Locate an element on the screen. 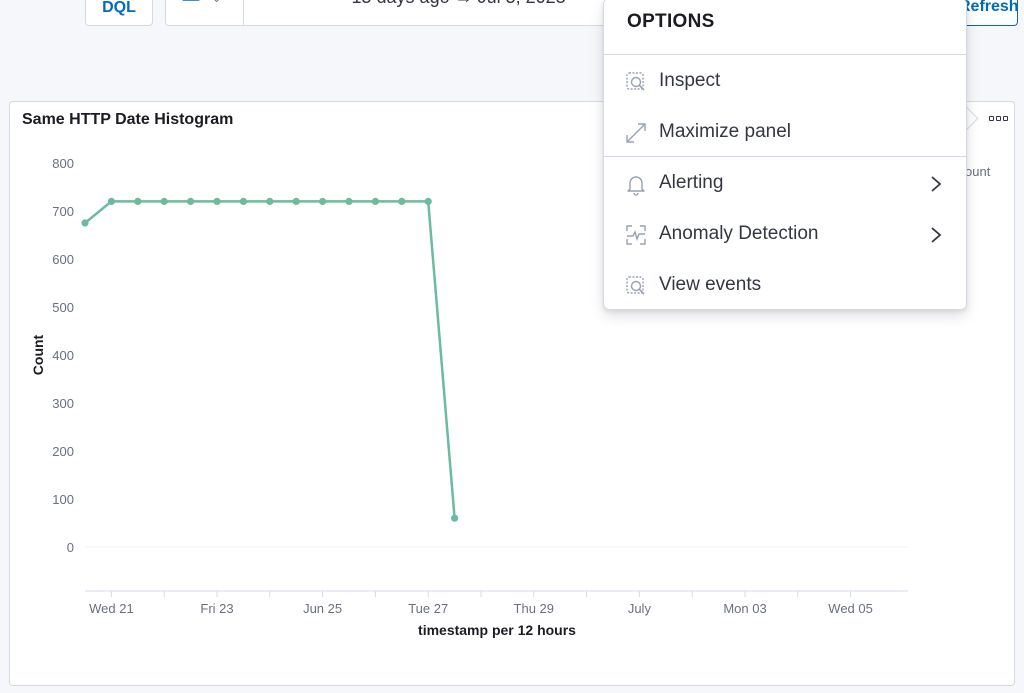 This screenshot has height=693, width=1024. menu-item-alerting: Alerting is located at coordinates (785, 184).